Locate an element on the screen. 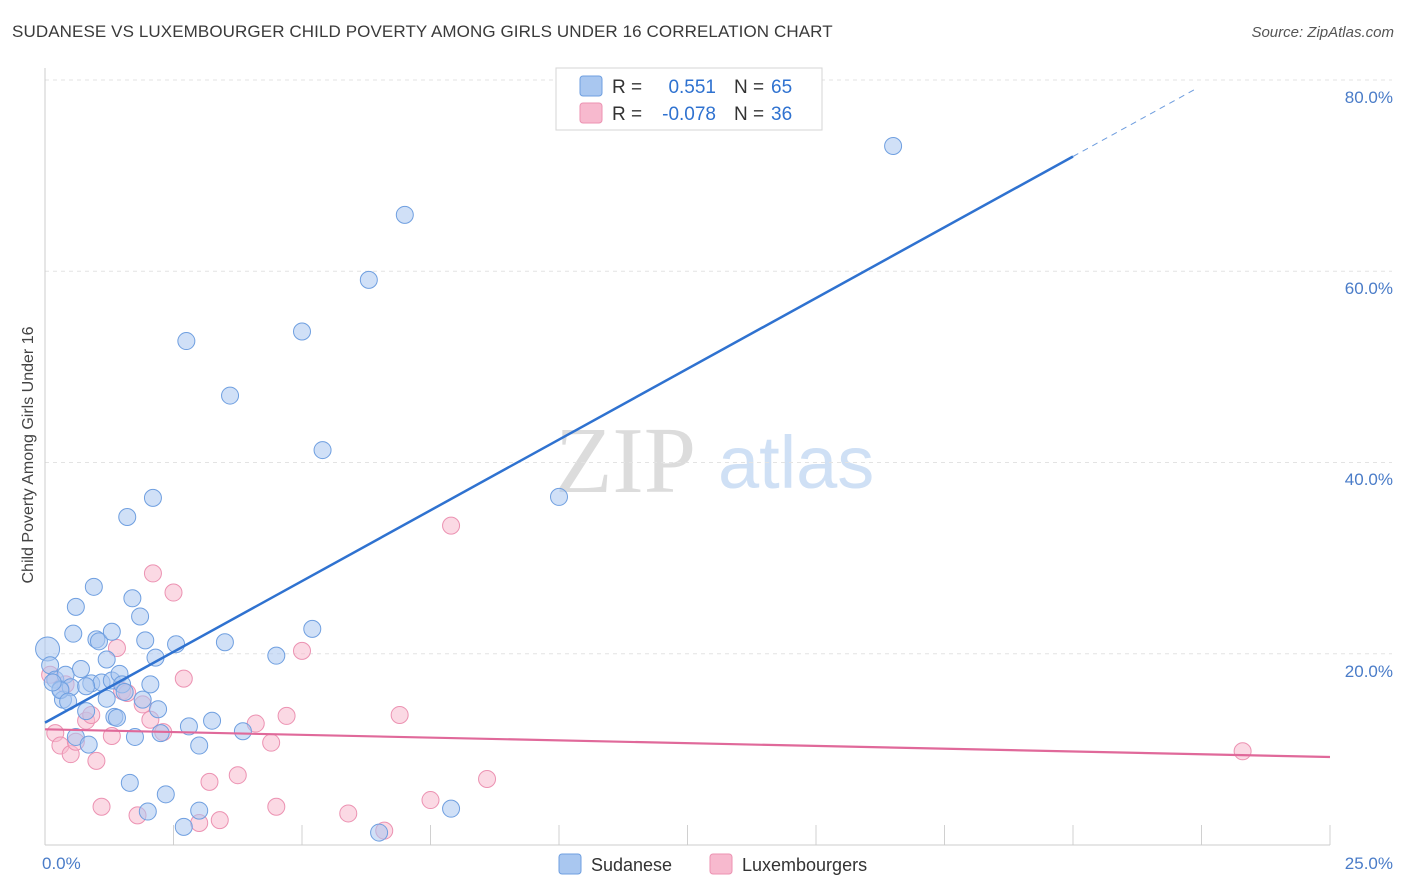 Image resolution: width=1406 pixels, height=892 pixels. luxembourger-trend-line is located at coordinates (687, 743).